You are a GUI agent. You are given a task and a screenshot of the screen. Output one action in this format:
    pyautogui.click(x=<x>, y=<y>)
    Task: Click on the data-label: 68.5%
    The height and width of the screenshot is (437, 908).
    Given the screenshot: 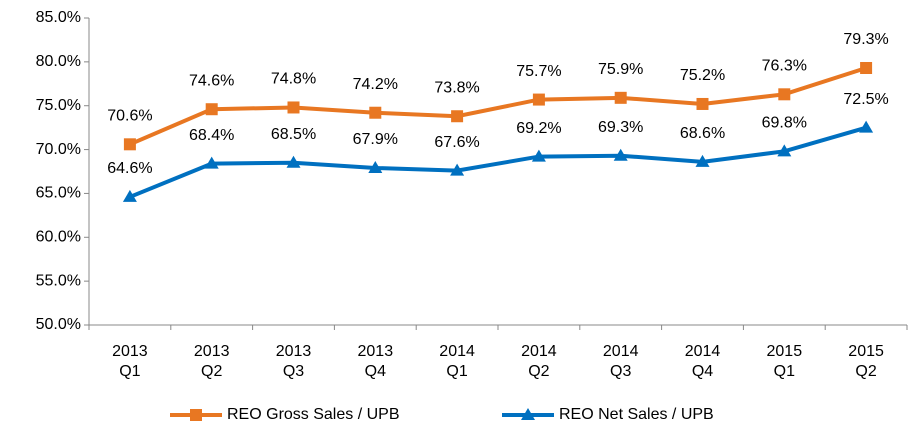 What is the action you would take?
    pyautogui.click(x=293, y=134)
    